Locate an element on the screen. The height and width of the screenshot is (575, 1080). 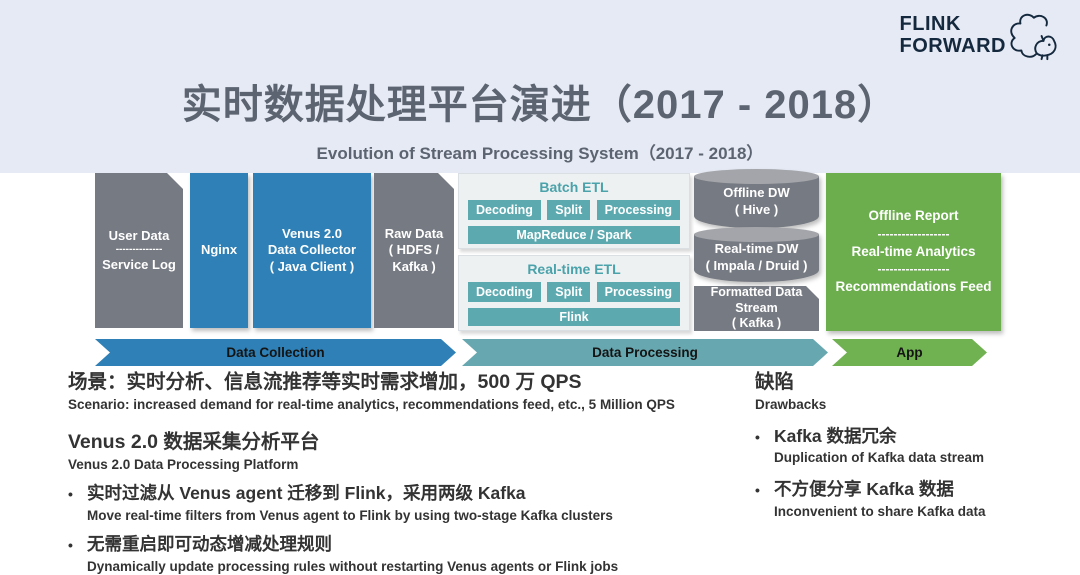
logo-text: FLINK FORWARD is located at coordinates (952, 35).